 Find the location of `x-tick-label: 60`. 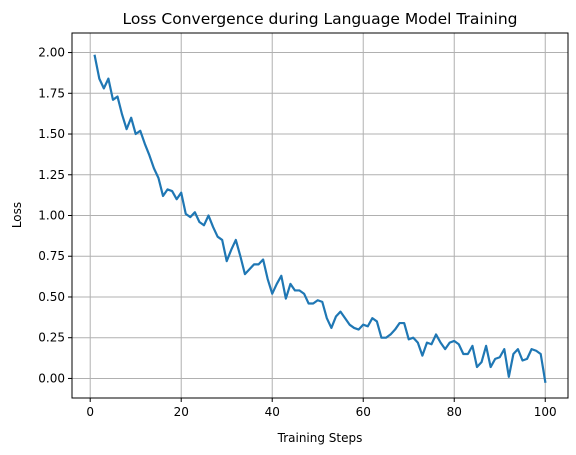

x-tick-label: 60 is located at coordinates (363, 412).